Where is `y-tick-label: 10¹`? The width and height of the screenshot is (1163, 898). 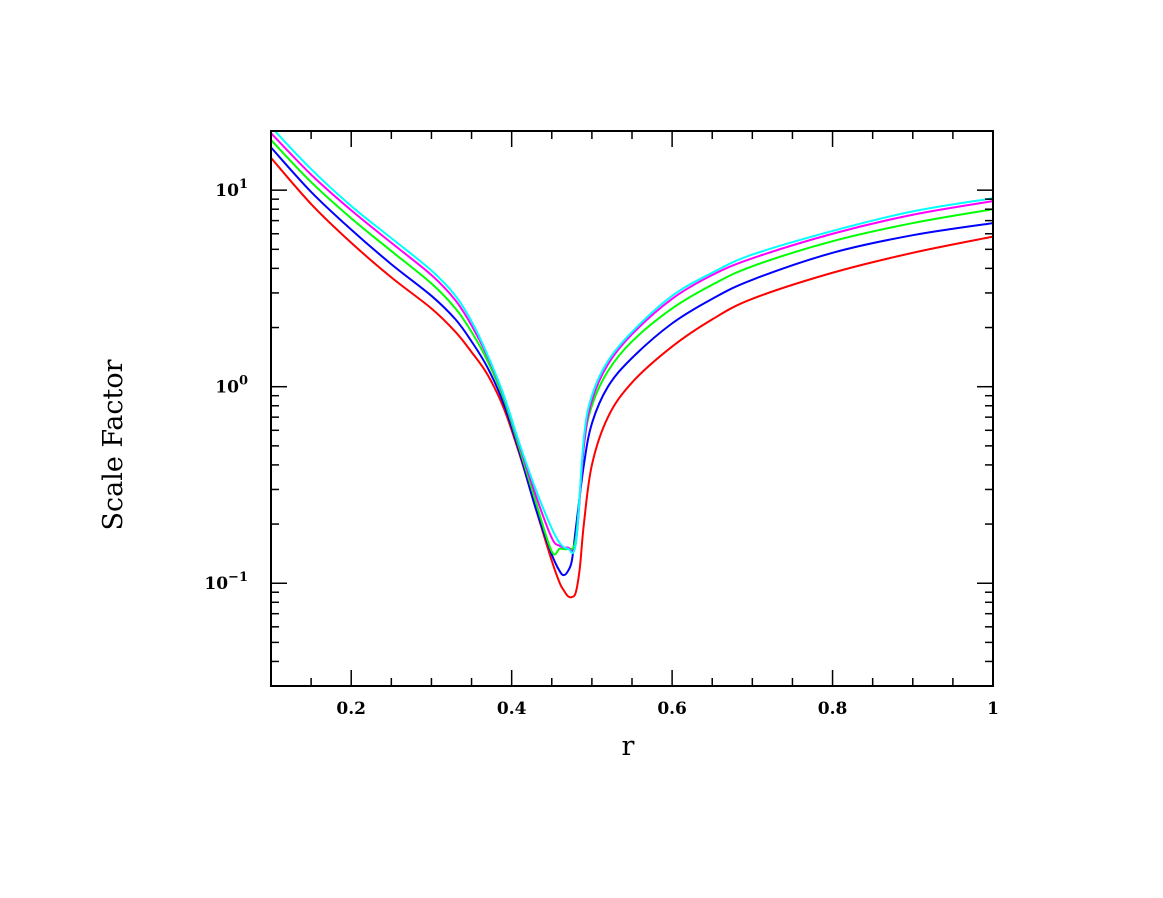 y-tick-label: 10¹ is located at coordinates (231, 189).